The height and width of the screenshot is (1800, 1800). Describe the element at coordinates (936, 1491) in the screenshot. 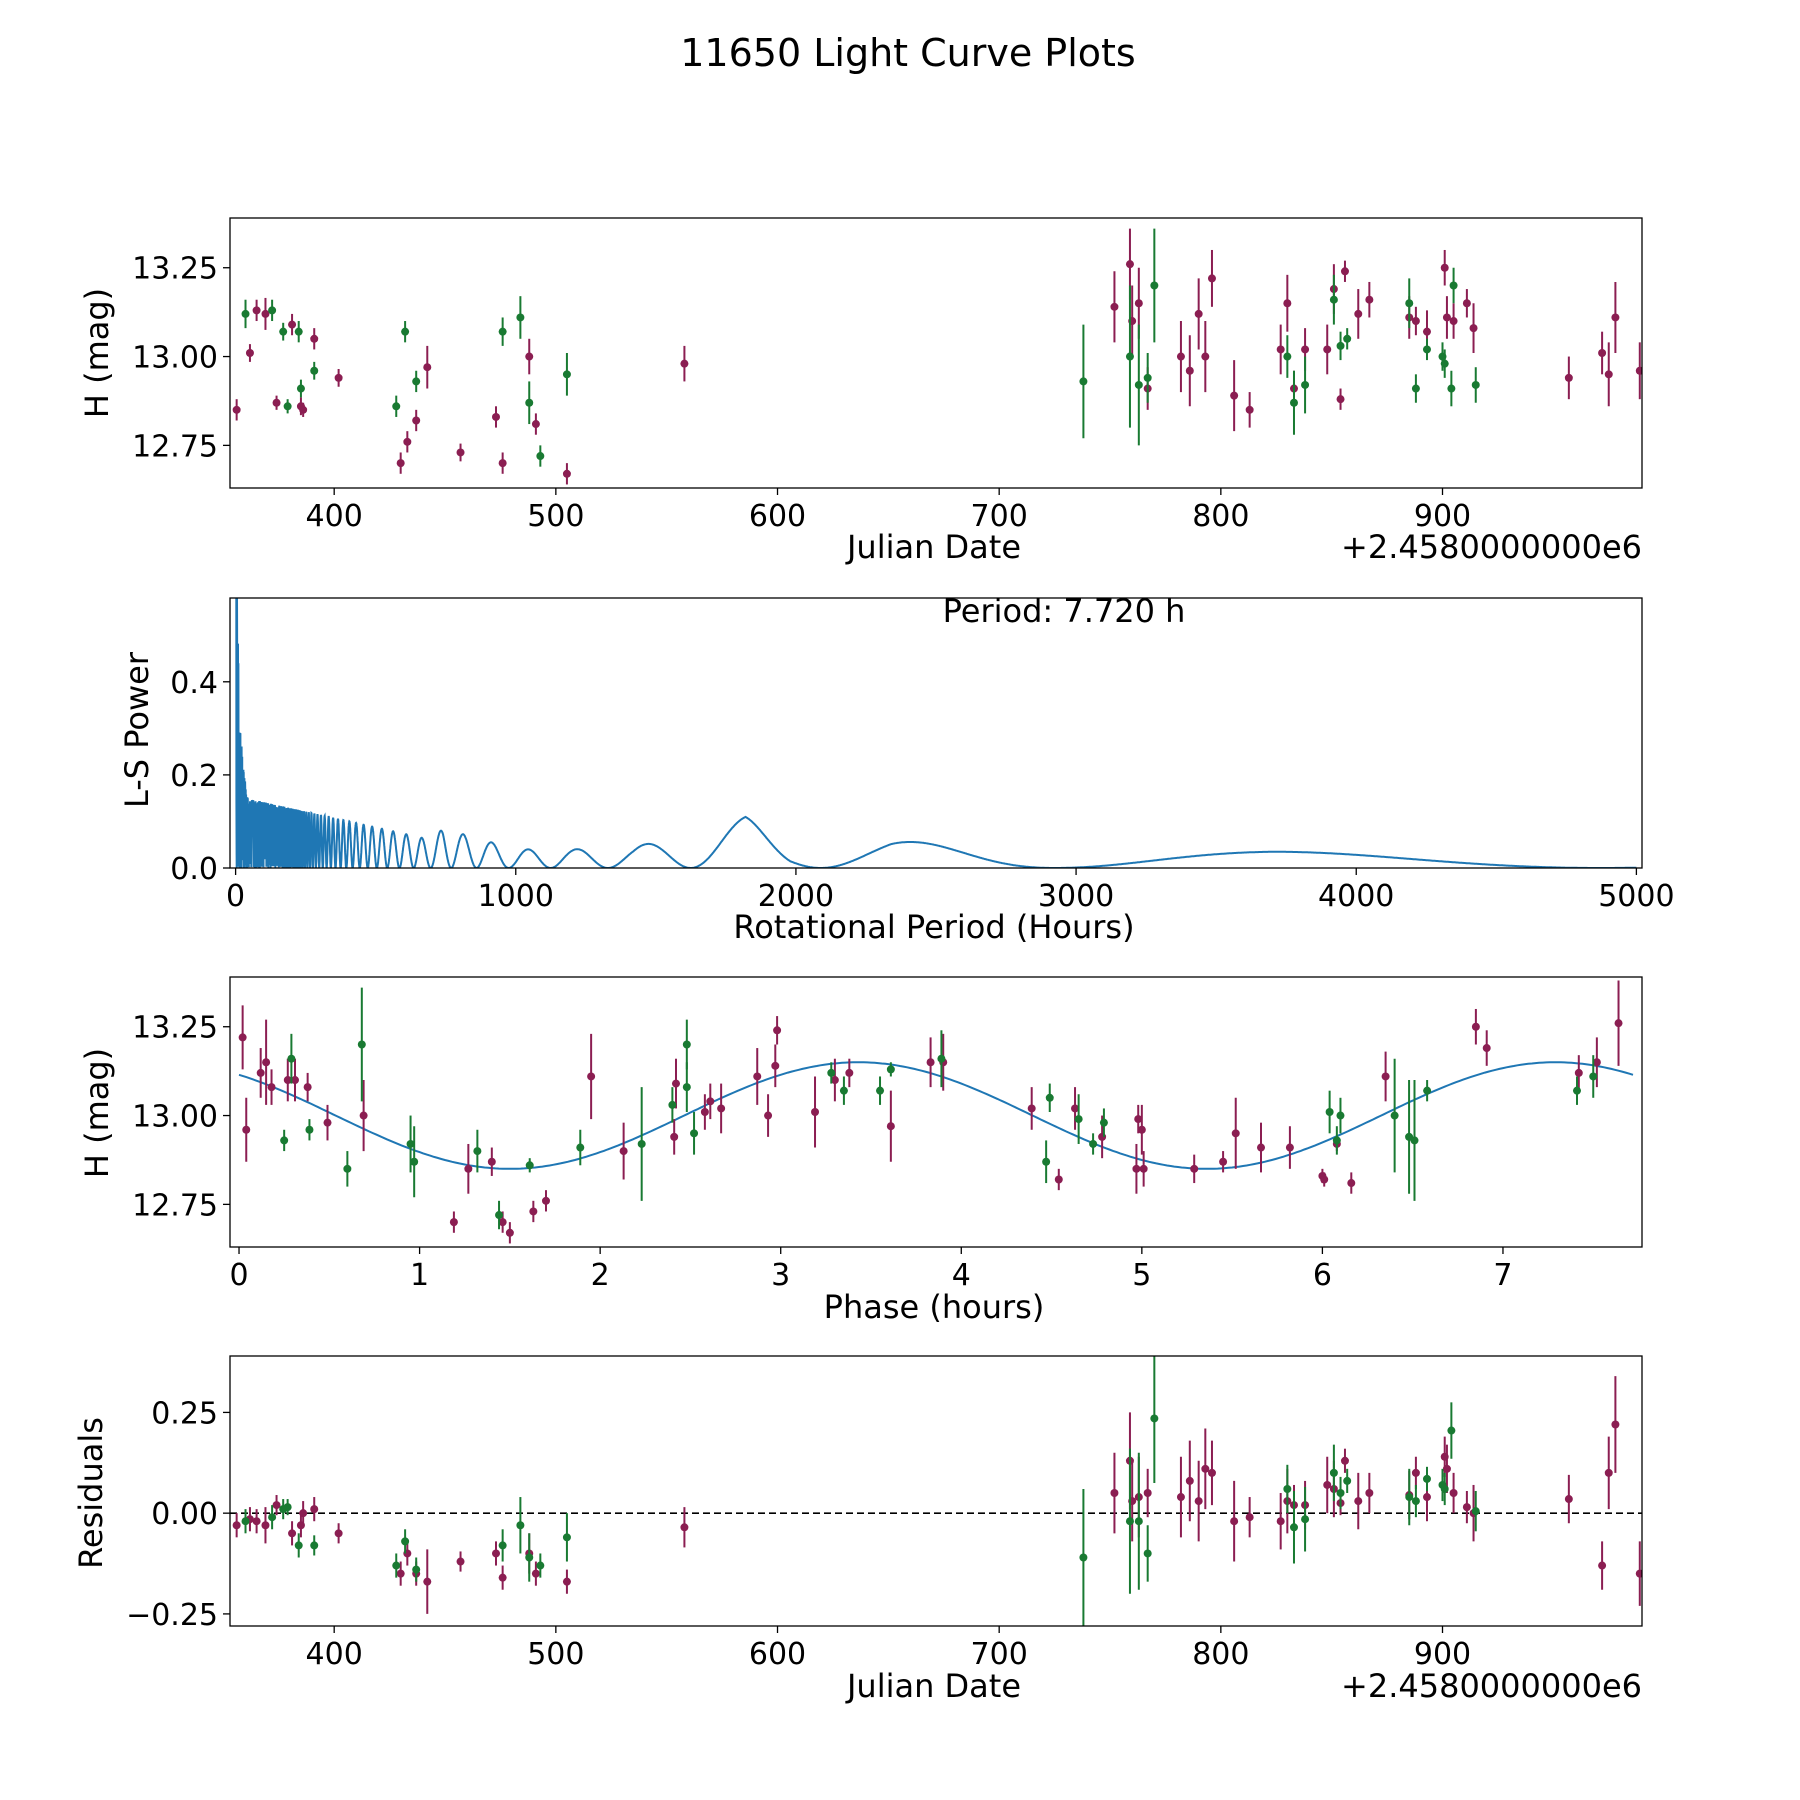

I see `residuals-plot-area` at that location.